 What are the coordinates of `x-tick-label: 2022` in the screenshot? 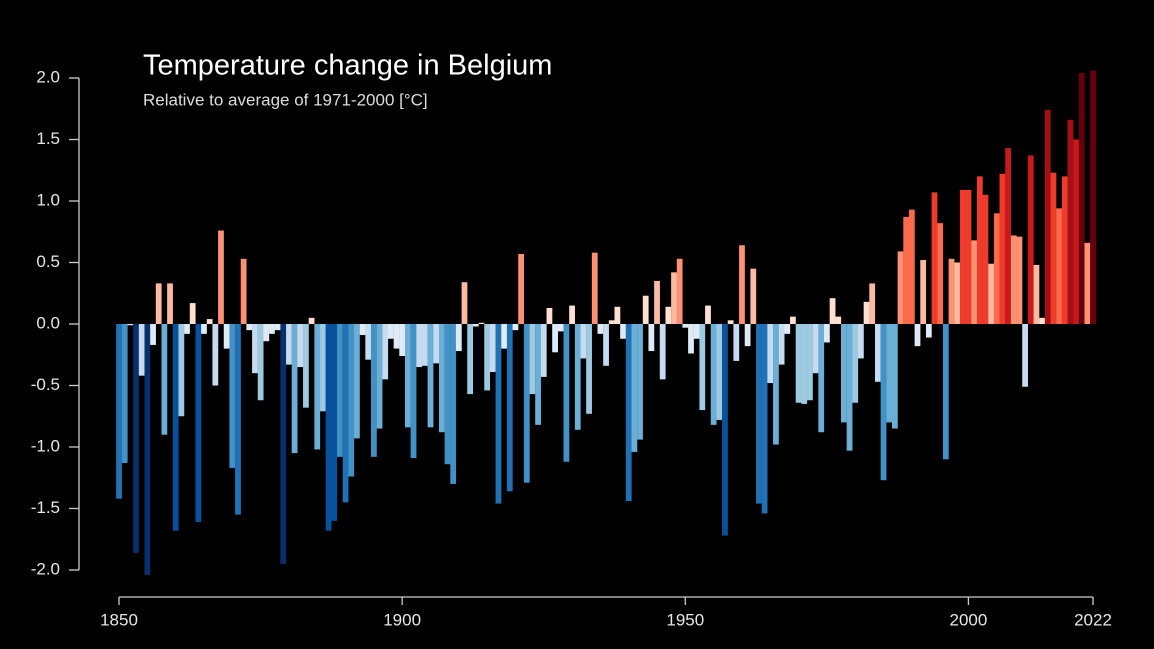 It's located at (1093, 619).